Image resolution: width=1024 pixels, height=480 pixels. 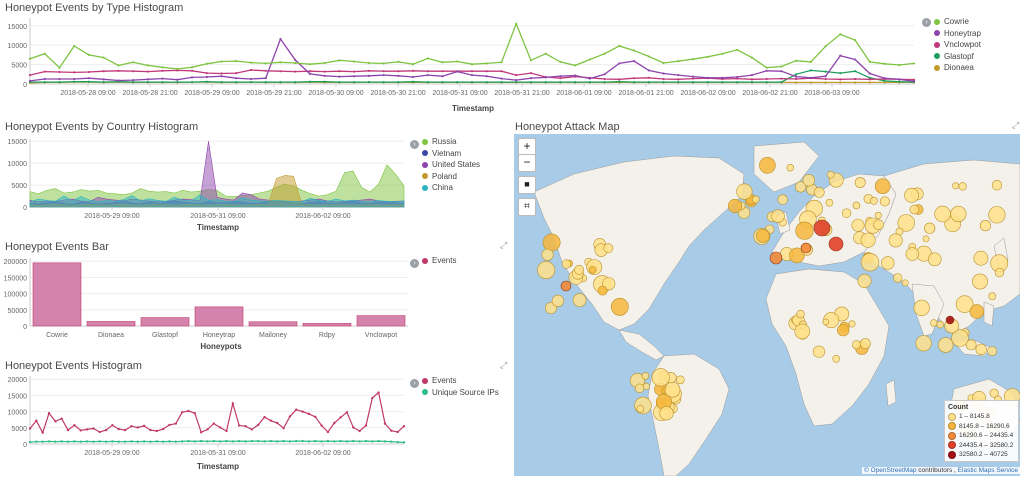 What do you see at coordinates (957, 57) in the screenshot?
I see `legend-item: Glastopf` at bounding box center [957, 57].